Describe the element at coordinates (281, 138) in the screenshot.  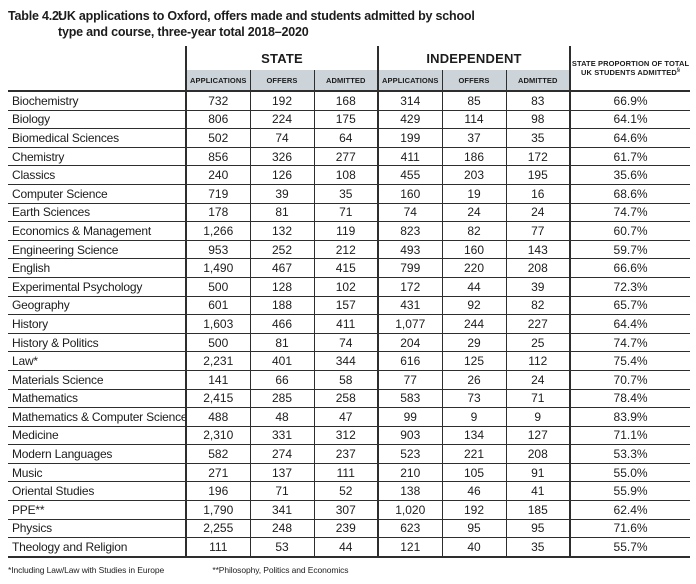
I see `state-offers-cell: 74` at that location.